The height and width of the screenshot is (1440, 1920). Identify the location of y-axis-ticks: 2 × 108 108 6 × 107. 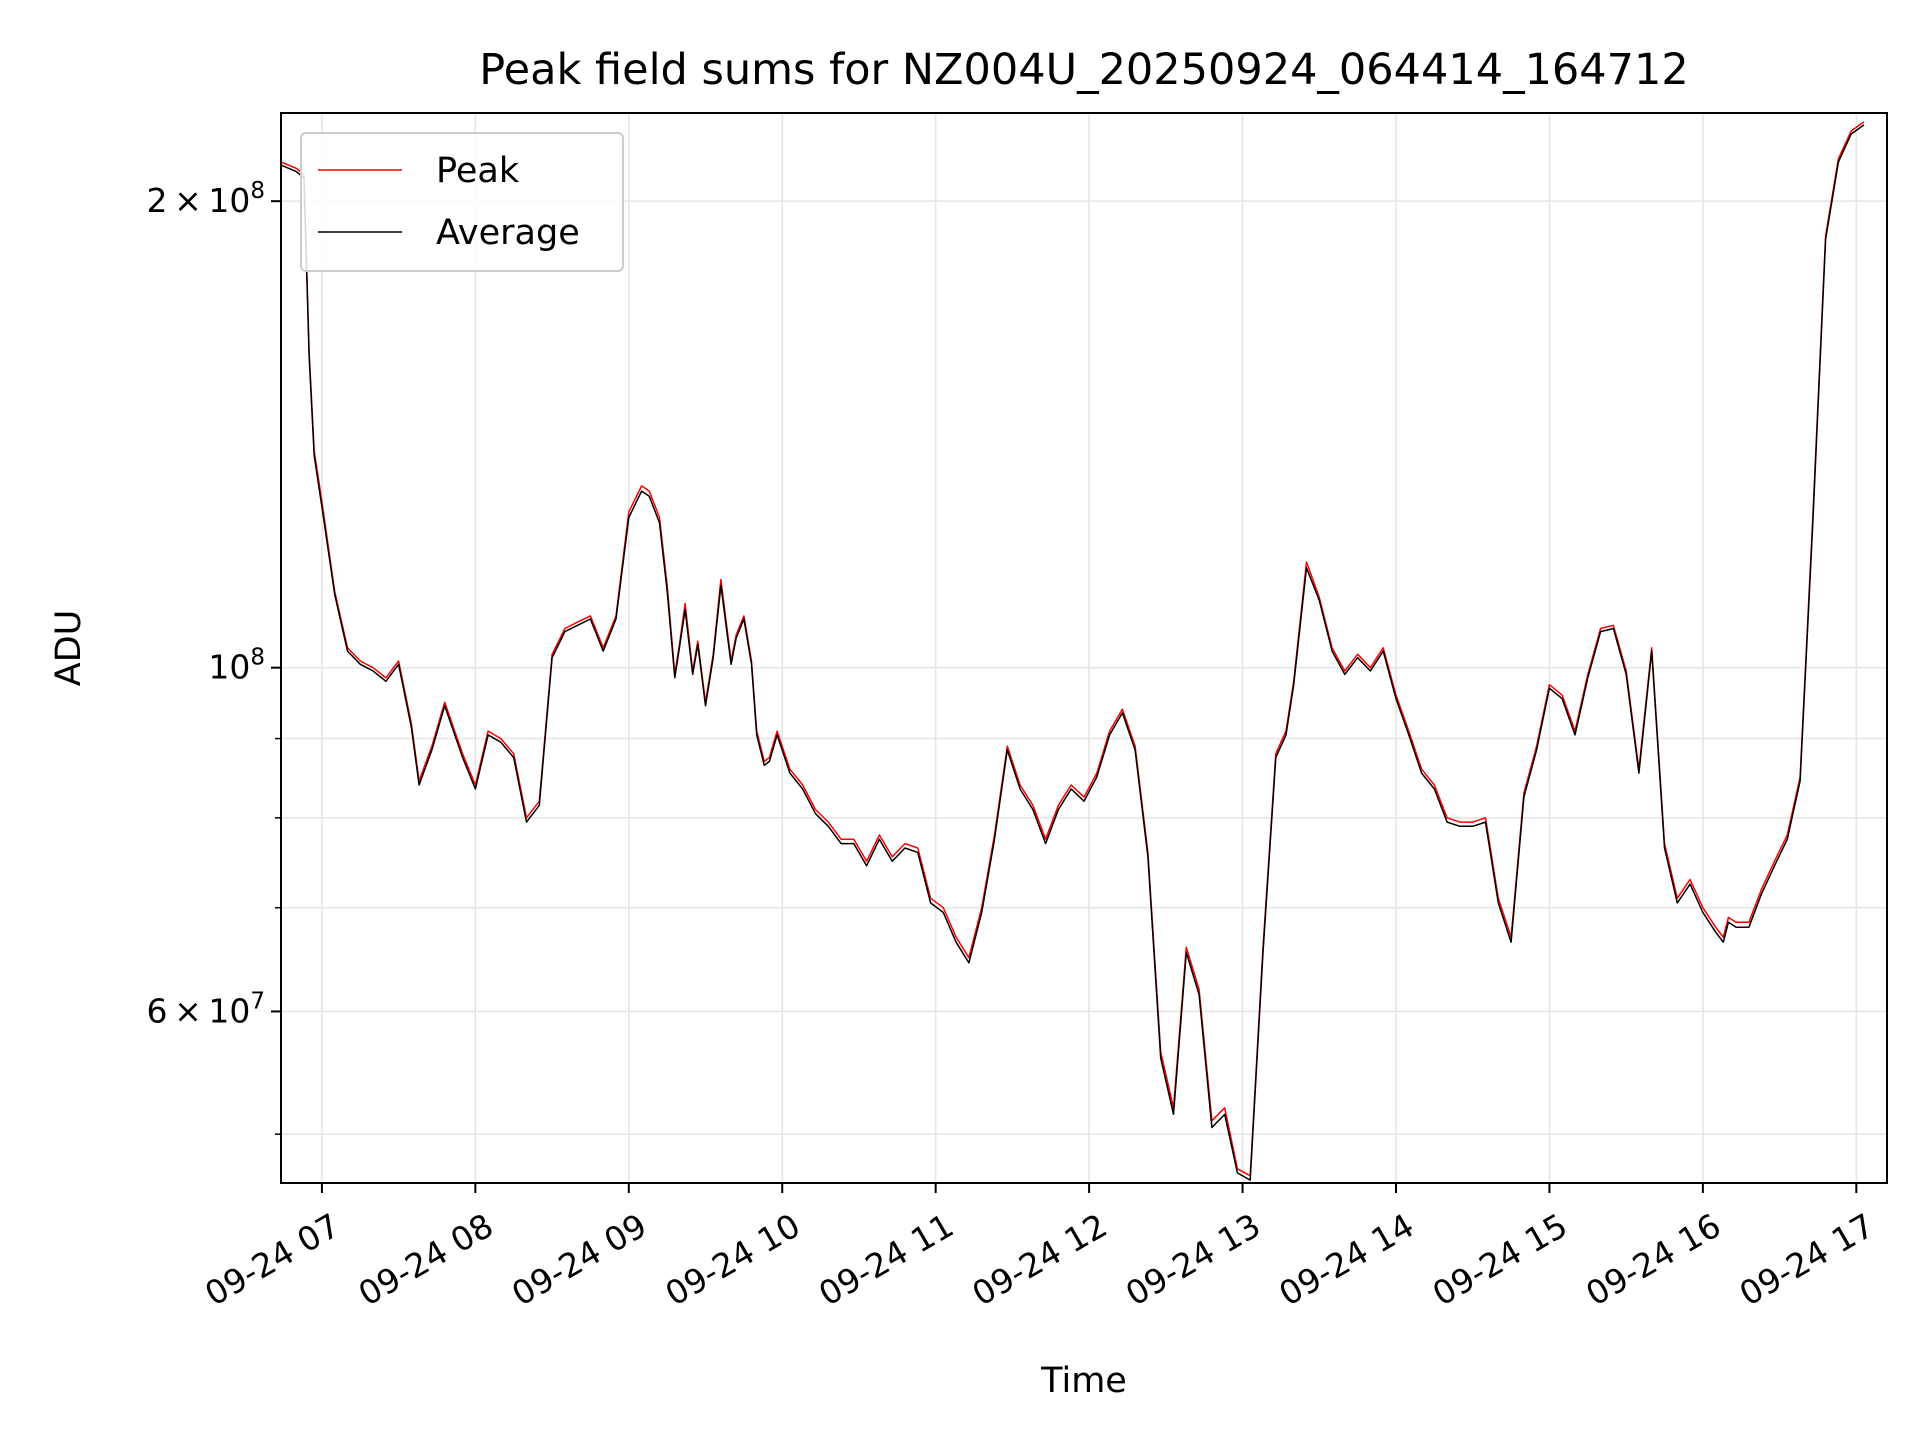
(214, 656).